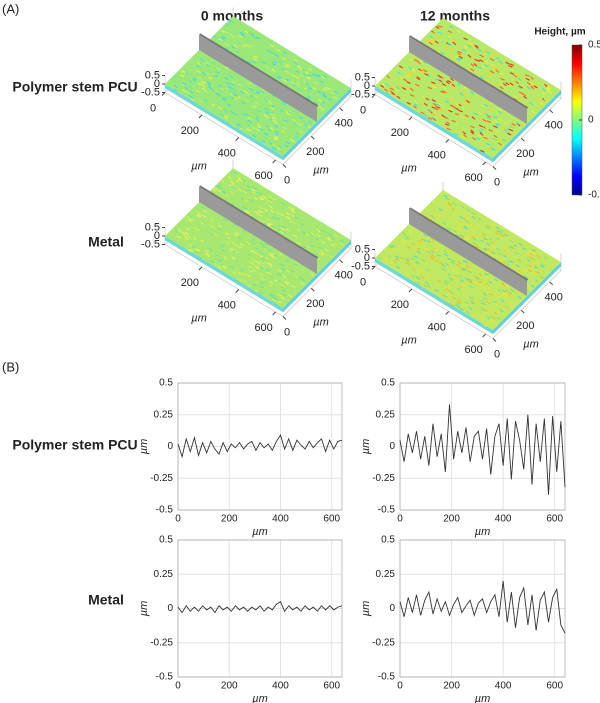 Image resolution: width=600 pixels, height=703 pixels. Describe the element at coordinates (484, 163) in the screenshot. I see `x-tick` at that location.